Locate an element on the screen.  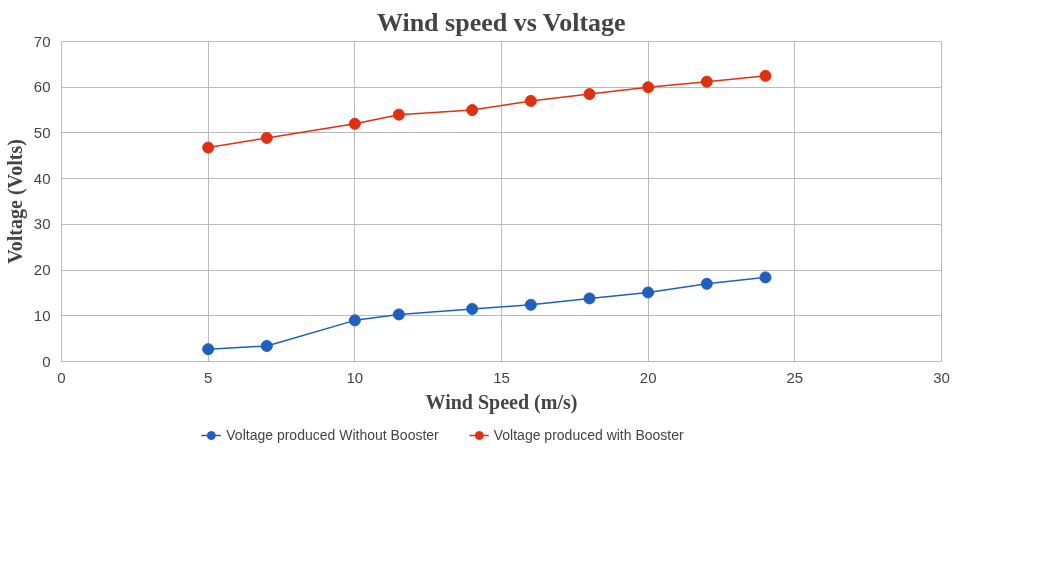
x-tick-label: 25 is located at coordinates (795, 377).